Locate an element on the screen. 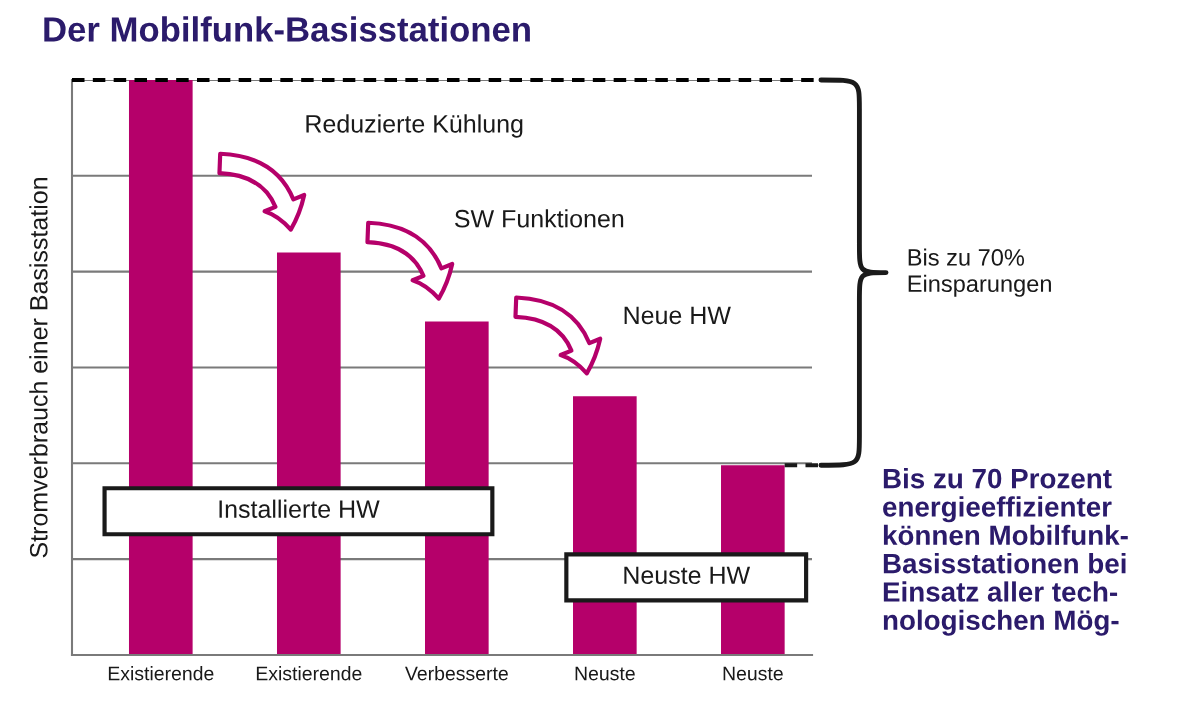 The image size is (1200, 720). annotation: Reduzierte Kühlung is located at coordinates (414, 126).